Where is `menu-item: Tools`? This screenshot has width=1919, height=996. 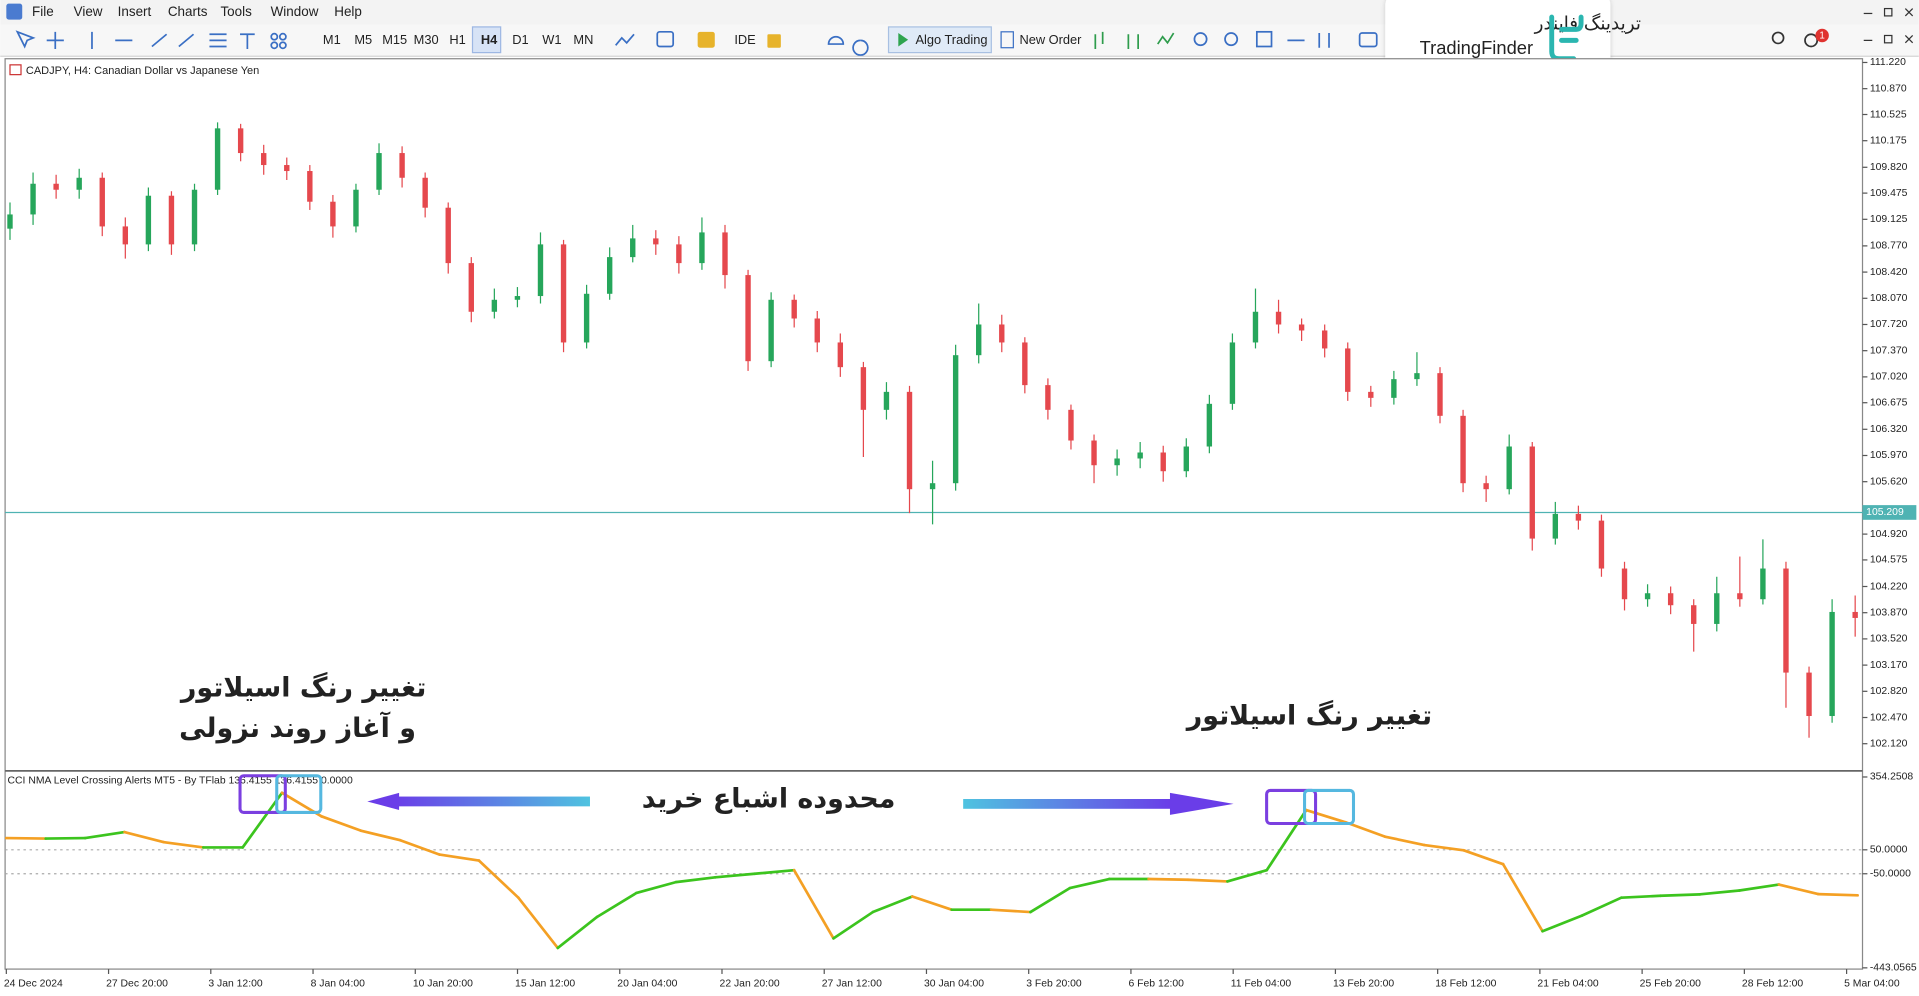 menu-item: Tools is located at coordinates (236, 11).